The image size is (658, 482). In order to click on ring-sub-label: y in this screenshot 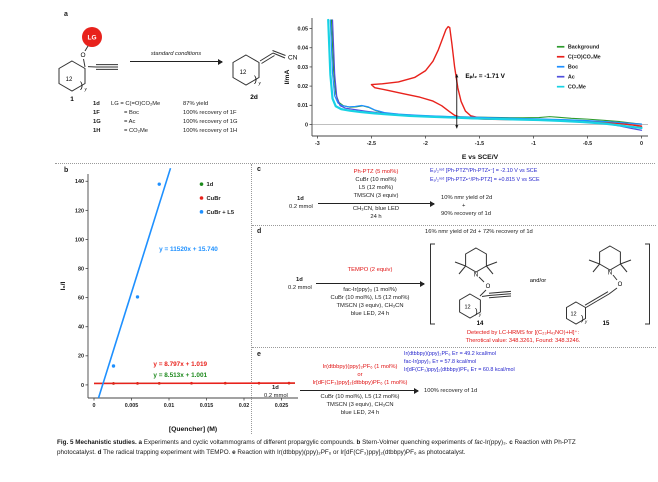, I will do `click(86, 89)`.